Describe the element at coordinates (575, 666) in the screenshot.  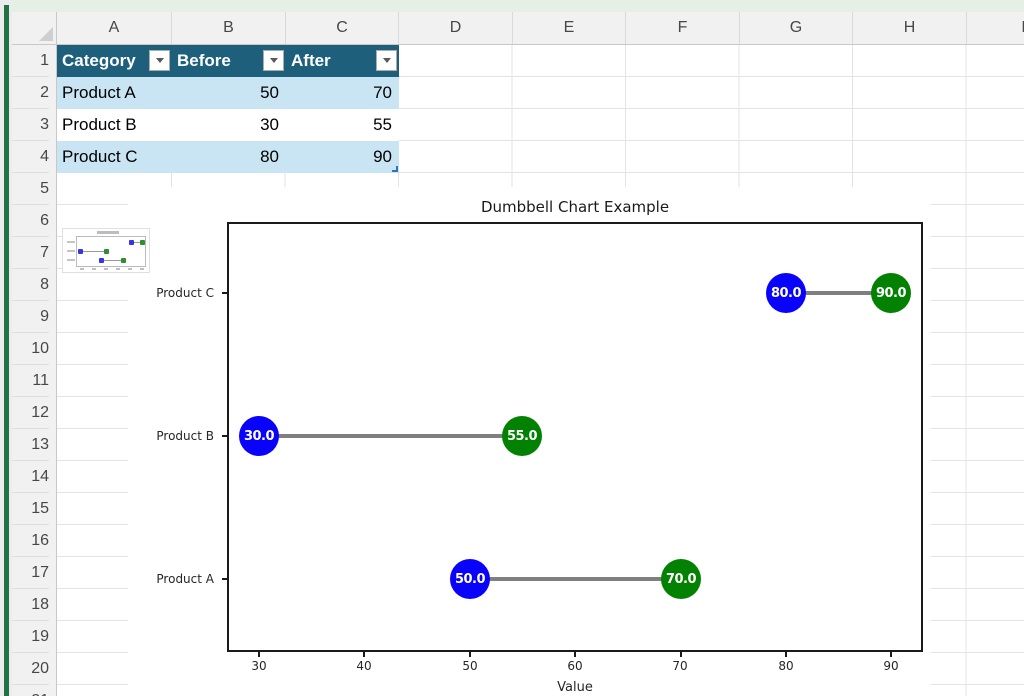
I see `x-tick-label: 60` at that location.